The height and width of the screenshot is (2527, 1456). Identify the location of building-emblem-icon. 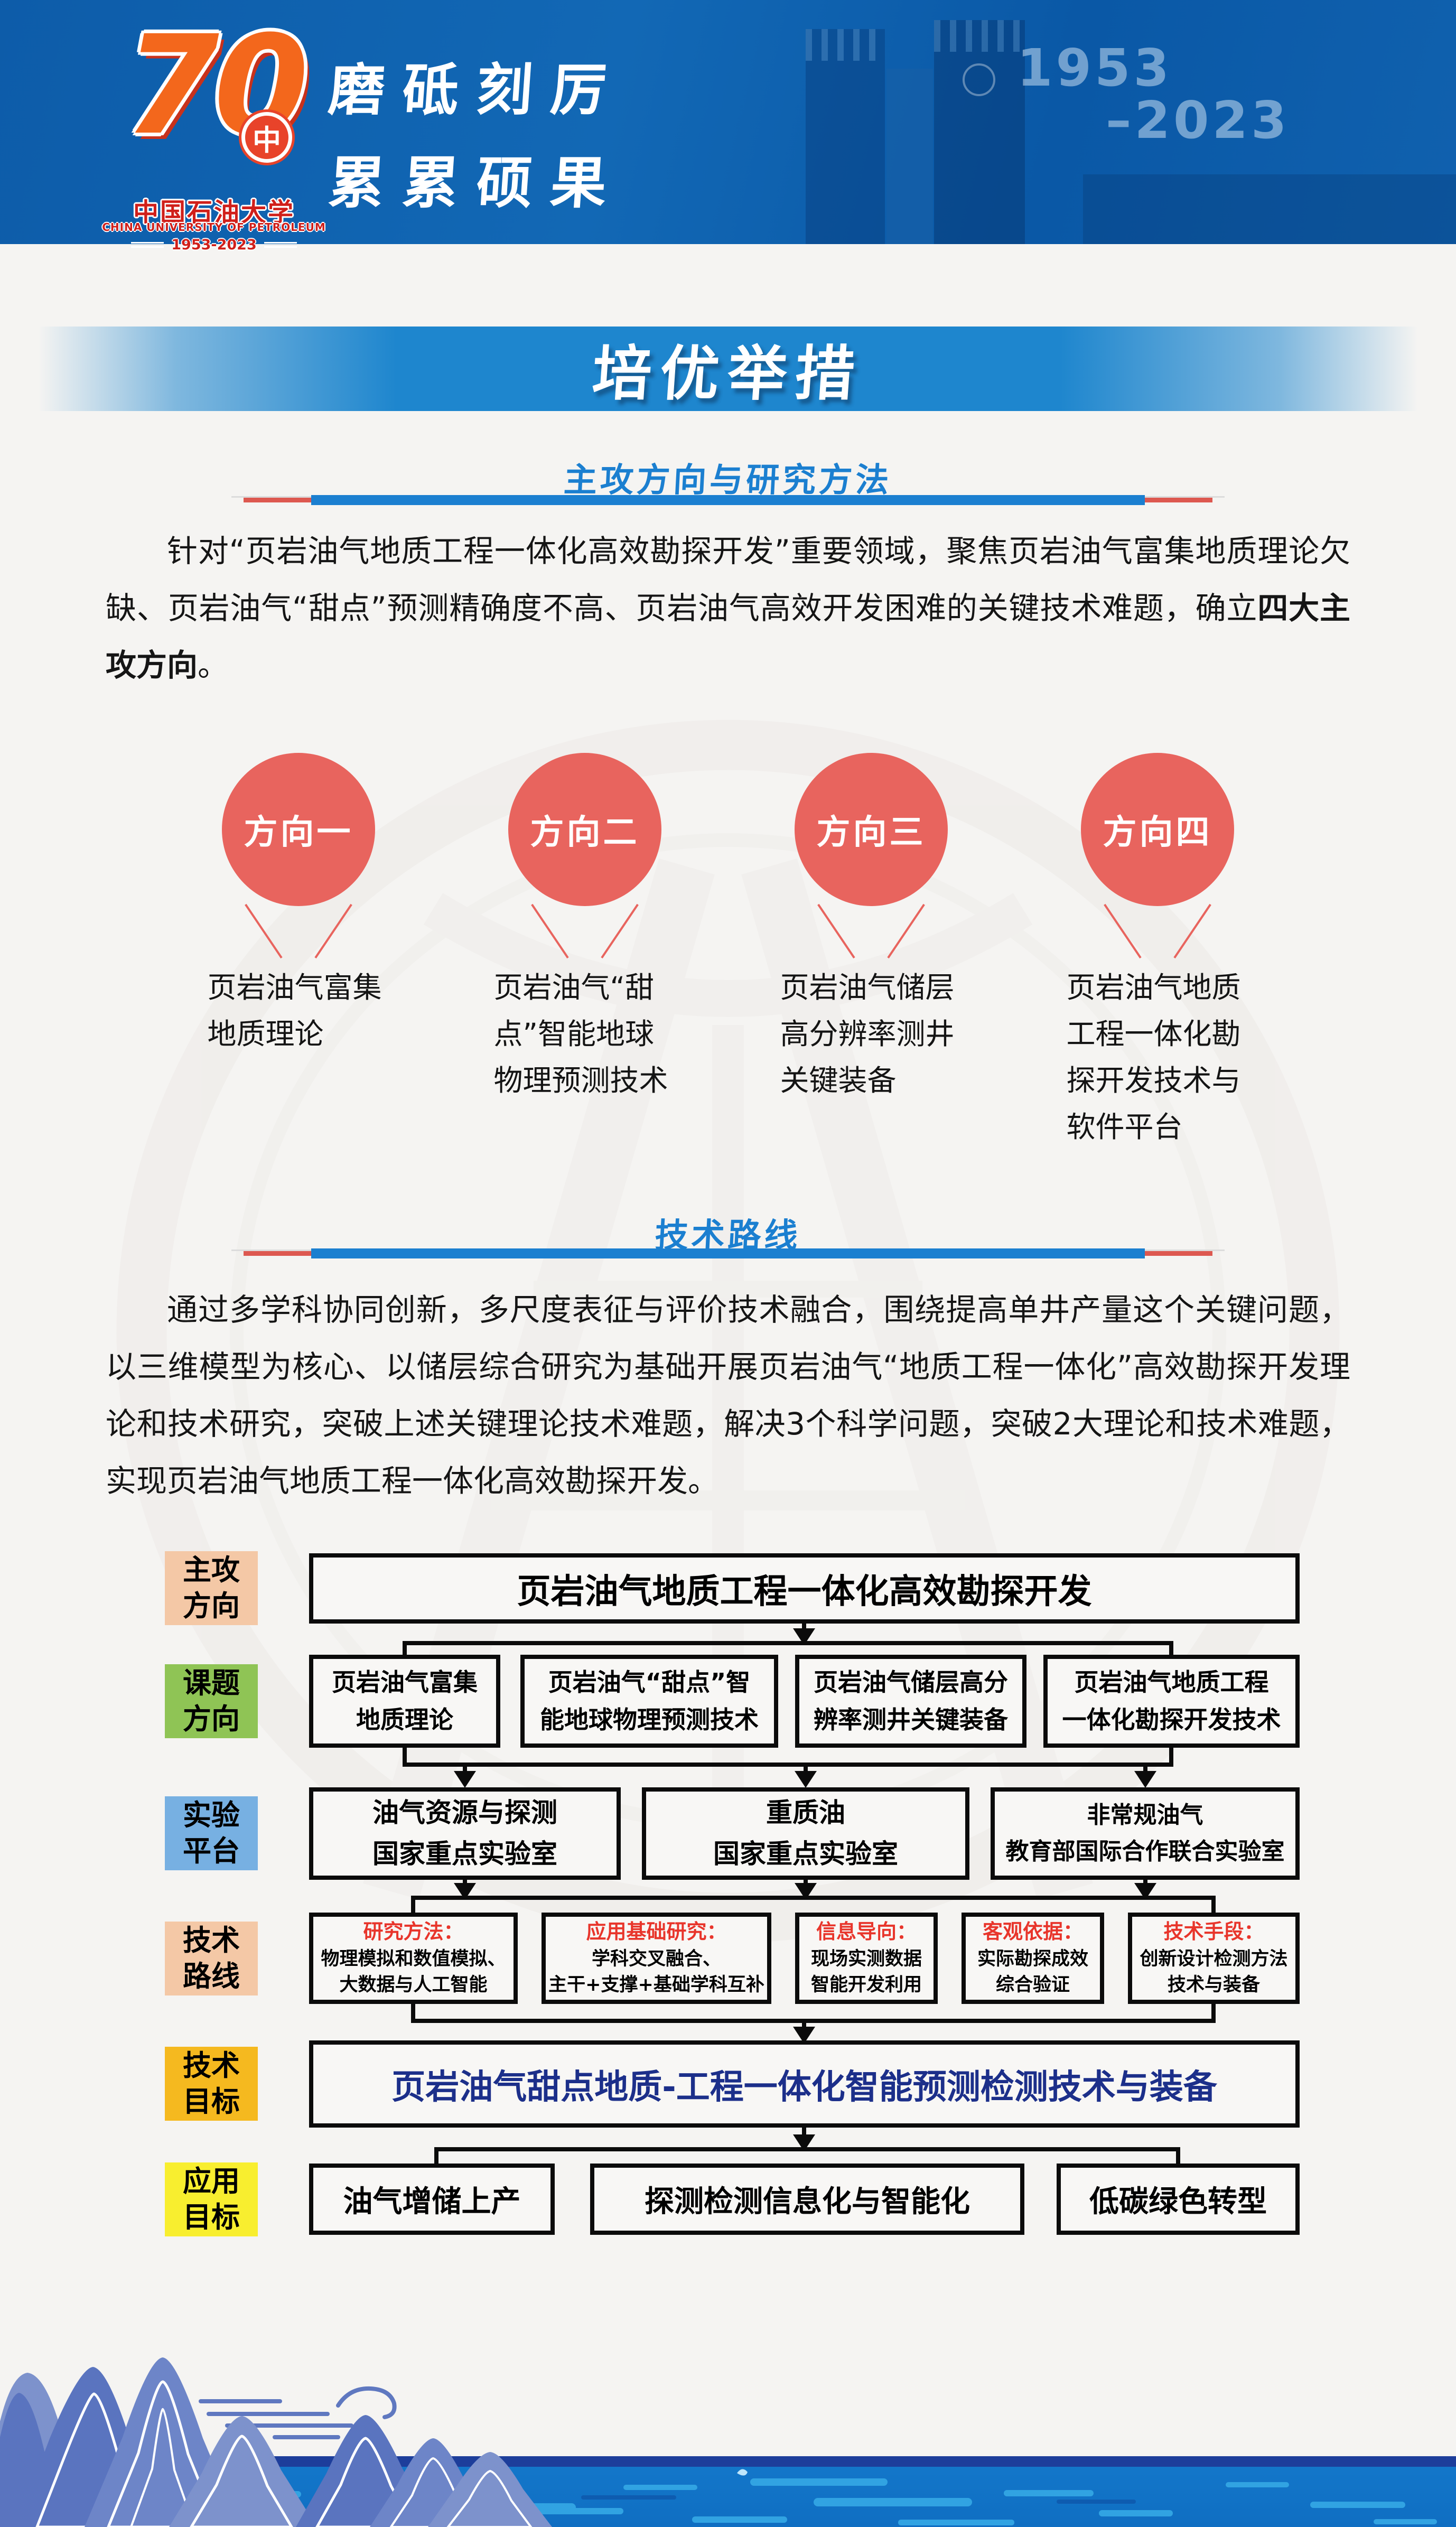
(979, 79).